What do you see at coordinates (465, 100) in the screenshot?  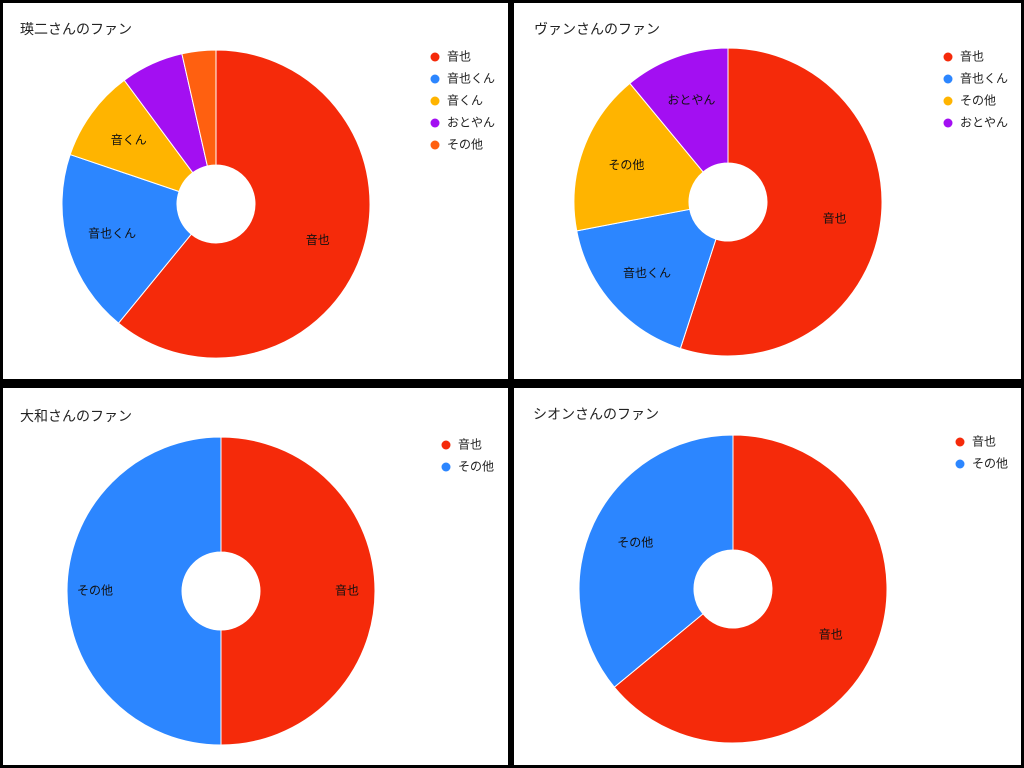 I see `legend-label: 音くん` at bounding box center [465, 100].